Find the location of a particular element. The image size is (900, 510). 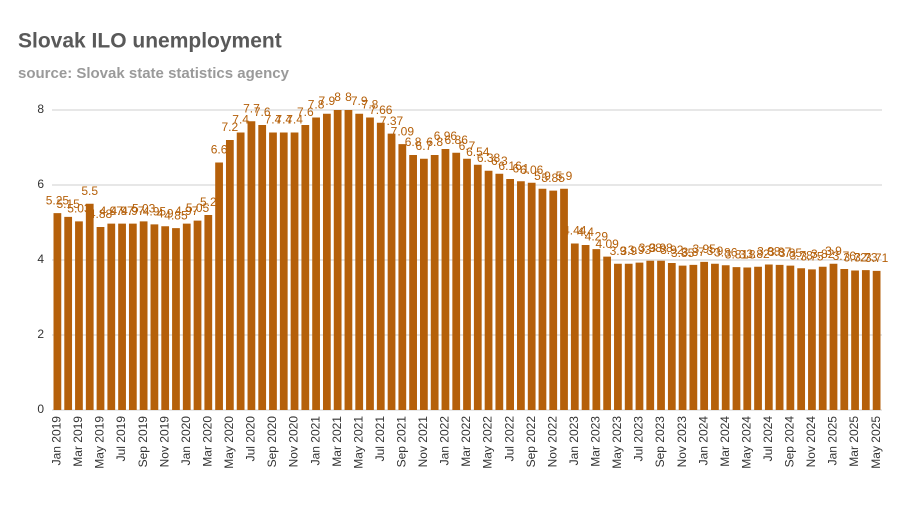

value-label: 4.95 is located at coordinates (155, 212).